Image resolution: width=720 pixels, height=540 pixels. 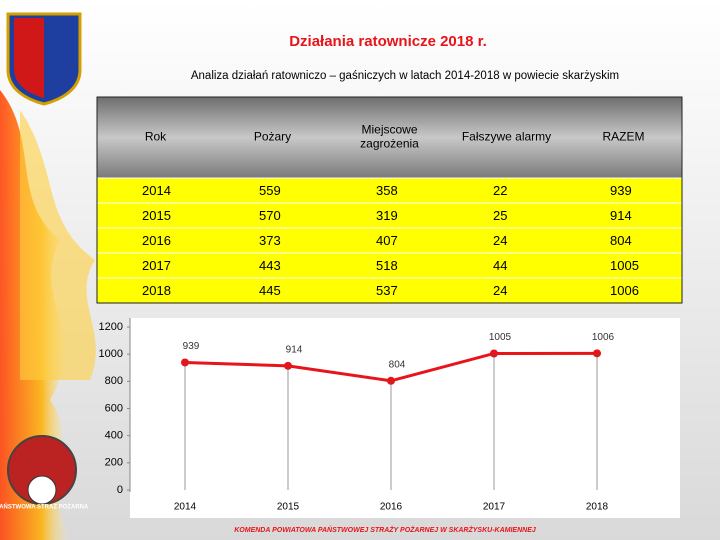 What do you see at coordinates (111, 354) in the screenshot?
I see `y-tick-label: 1000` at bounding box center [111, 354].